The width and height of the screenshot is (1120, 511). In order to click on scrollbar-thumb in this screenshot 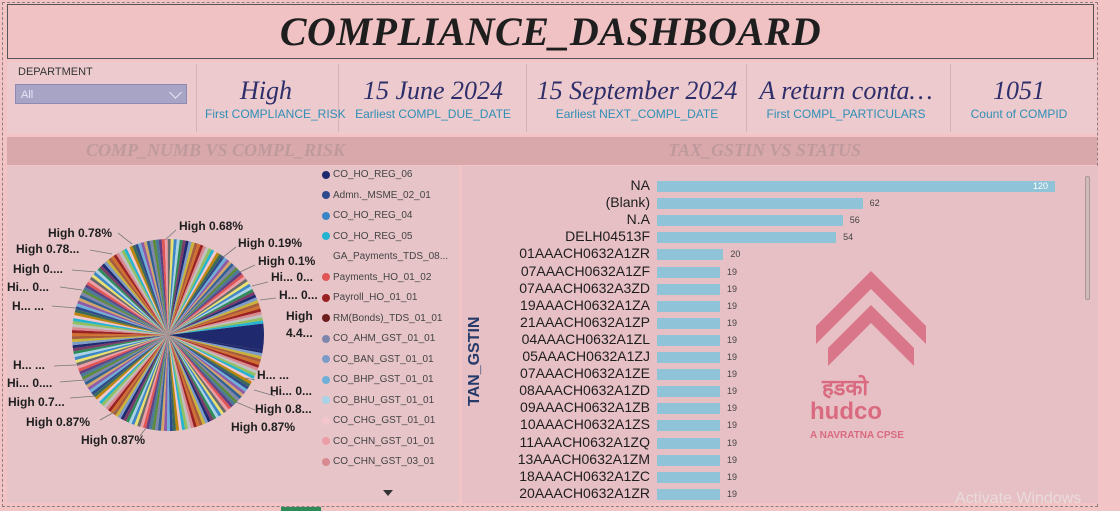, I will do `click(1087, 238)`.